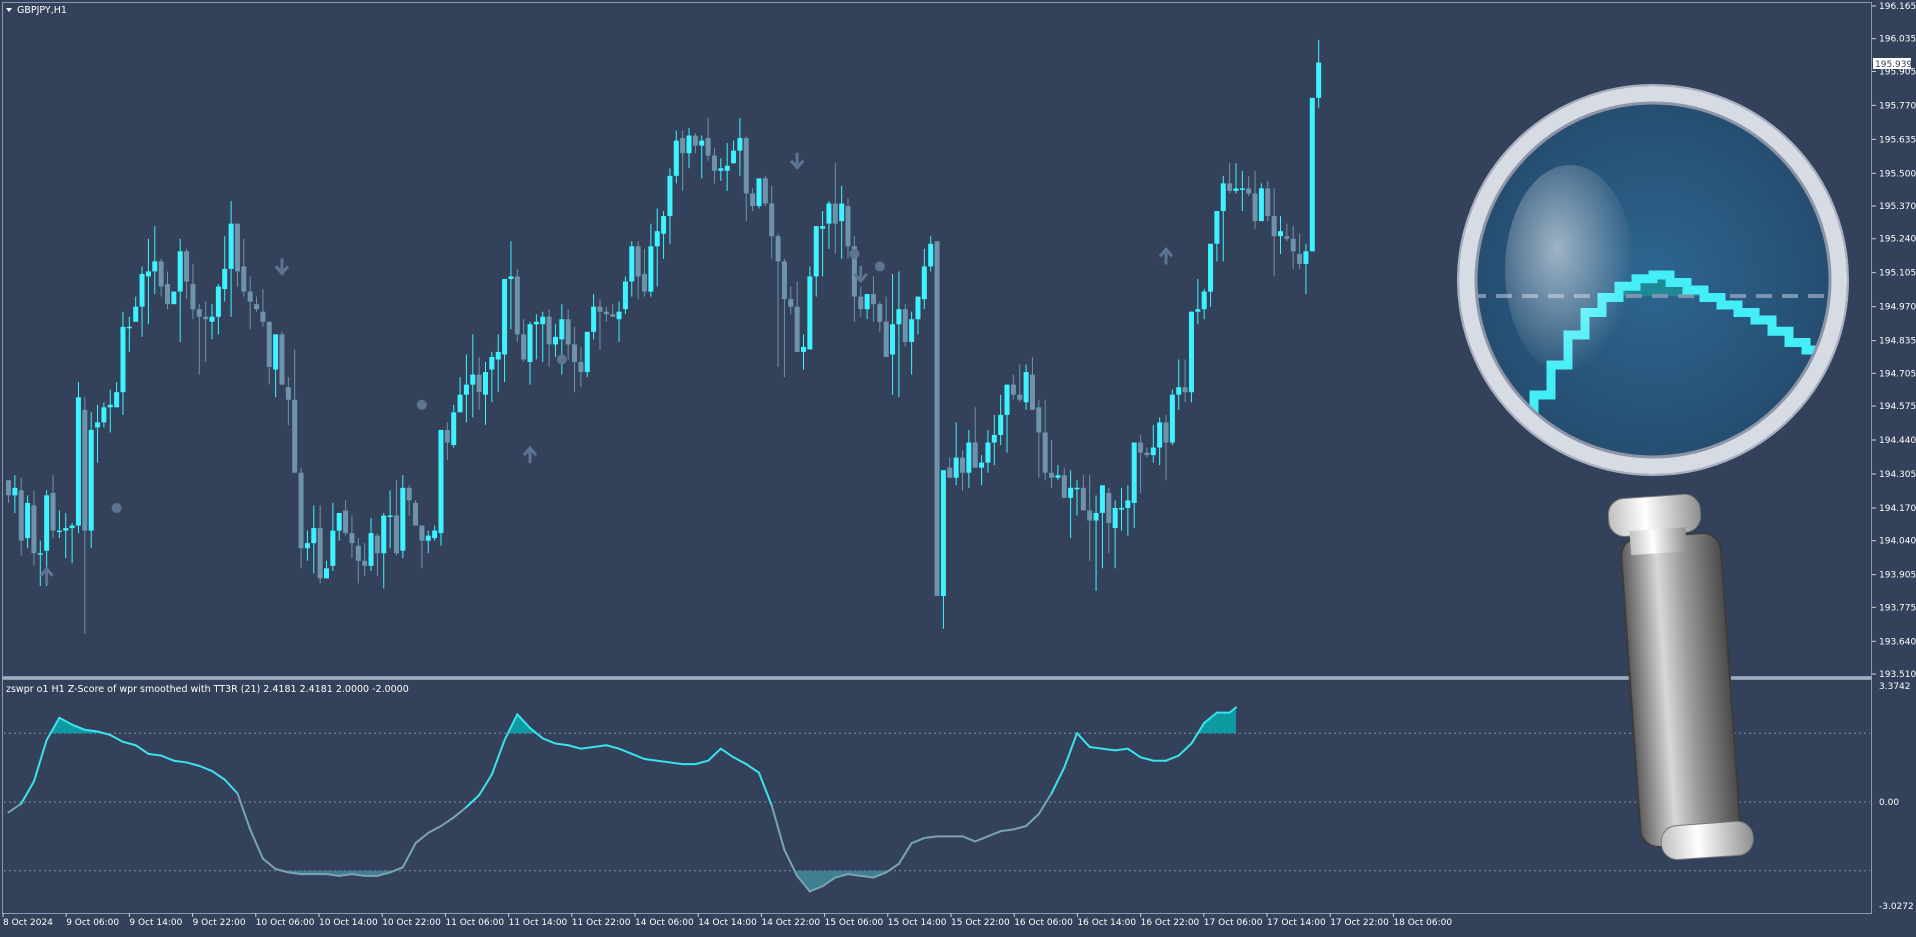  What do you see at coordinates (1897, 374) in the screenshot?
I see `price-tick-label: 194.705` at bounding box center [1897, 374].